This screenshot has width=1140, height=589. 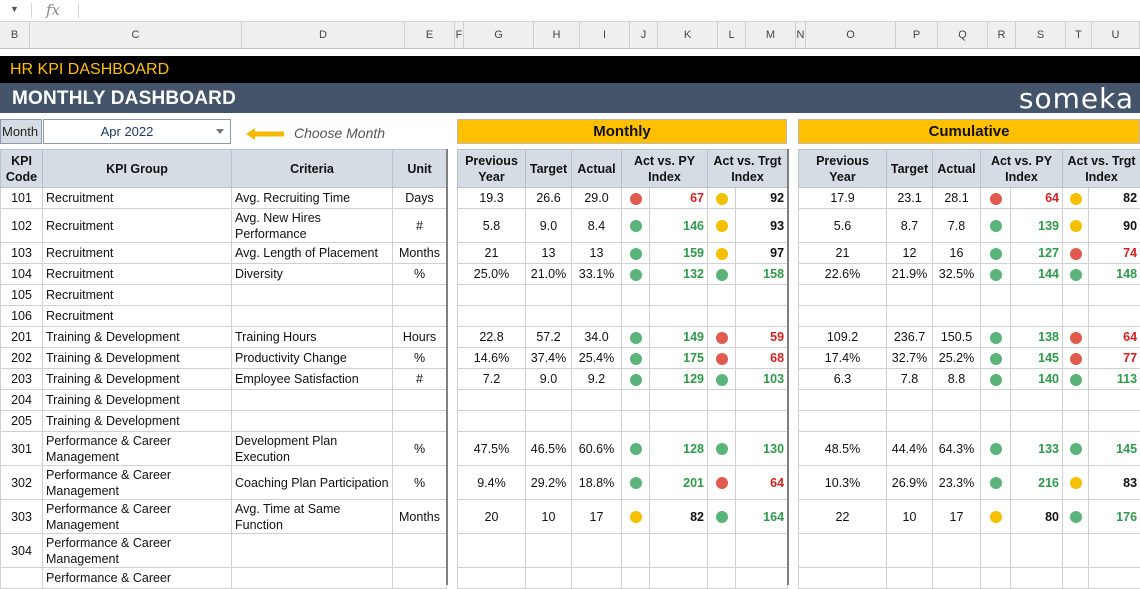 I want to click on target-index-value-cell: 148, so click(x=1114, y=274).